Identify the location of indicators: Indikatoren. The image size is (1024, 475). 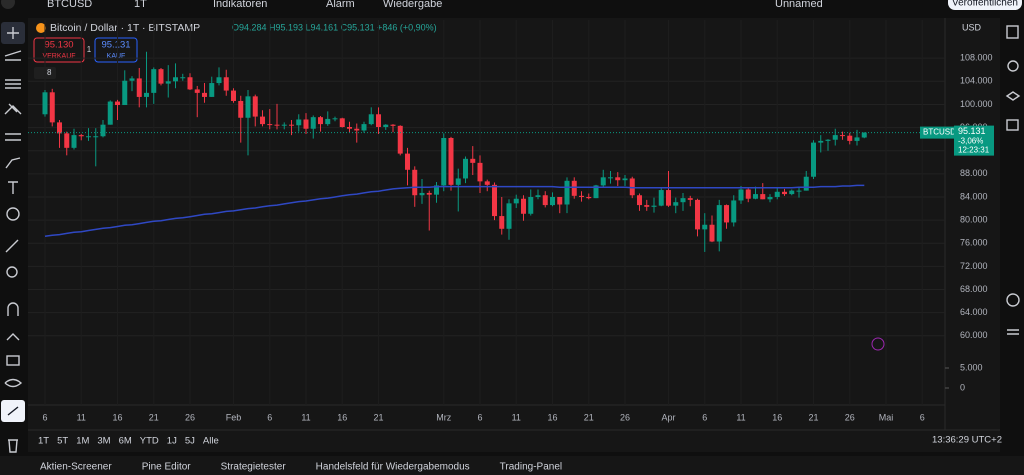
(240, 5).